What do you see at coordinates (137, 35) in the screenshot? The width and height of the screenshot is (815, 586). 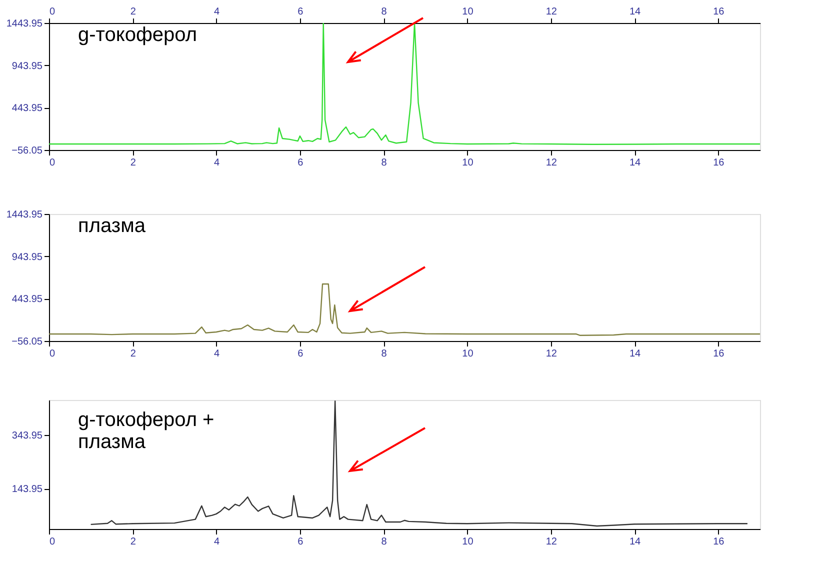 I see `annotation: g-токоферол` at bounding box center [137, 35].